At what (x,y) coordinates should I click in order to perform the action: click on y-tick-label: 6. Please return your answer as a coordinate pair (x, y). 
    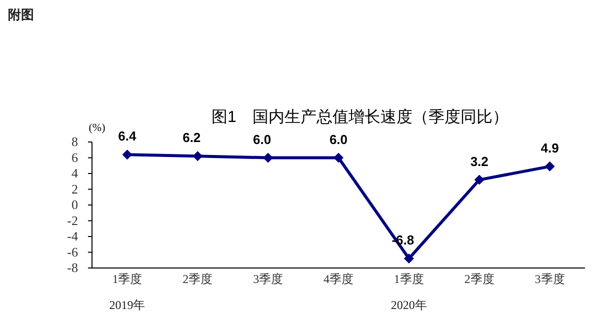
    Looking at the image, I should click on (75, 157).